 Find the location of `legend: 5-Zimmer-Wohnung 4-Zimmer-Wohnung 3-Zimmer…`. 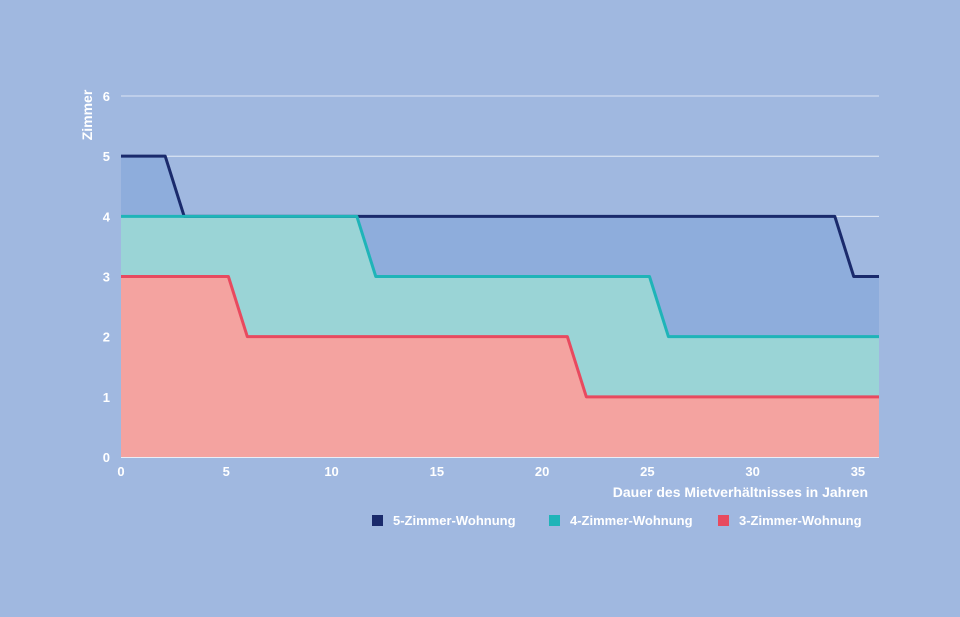

legend: 5-Zimmer-Wohnung 4-Zimmer-Wohnung 3-Zimmer… is located at coordinates (617, 520).